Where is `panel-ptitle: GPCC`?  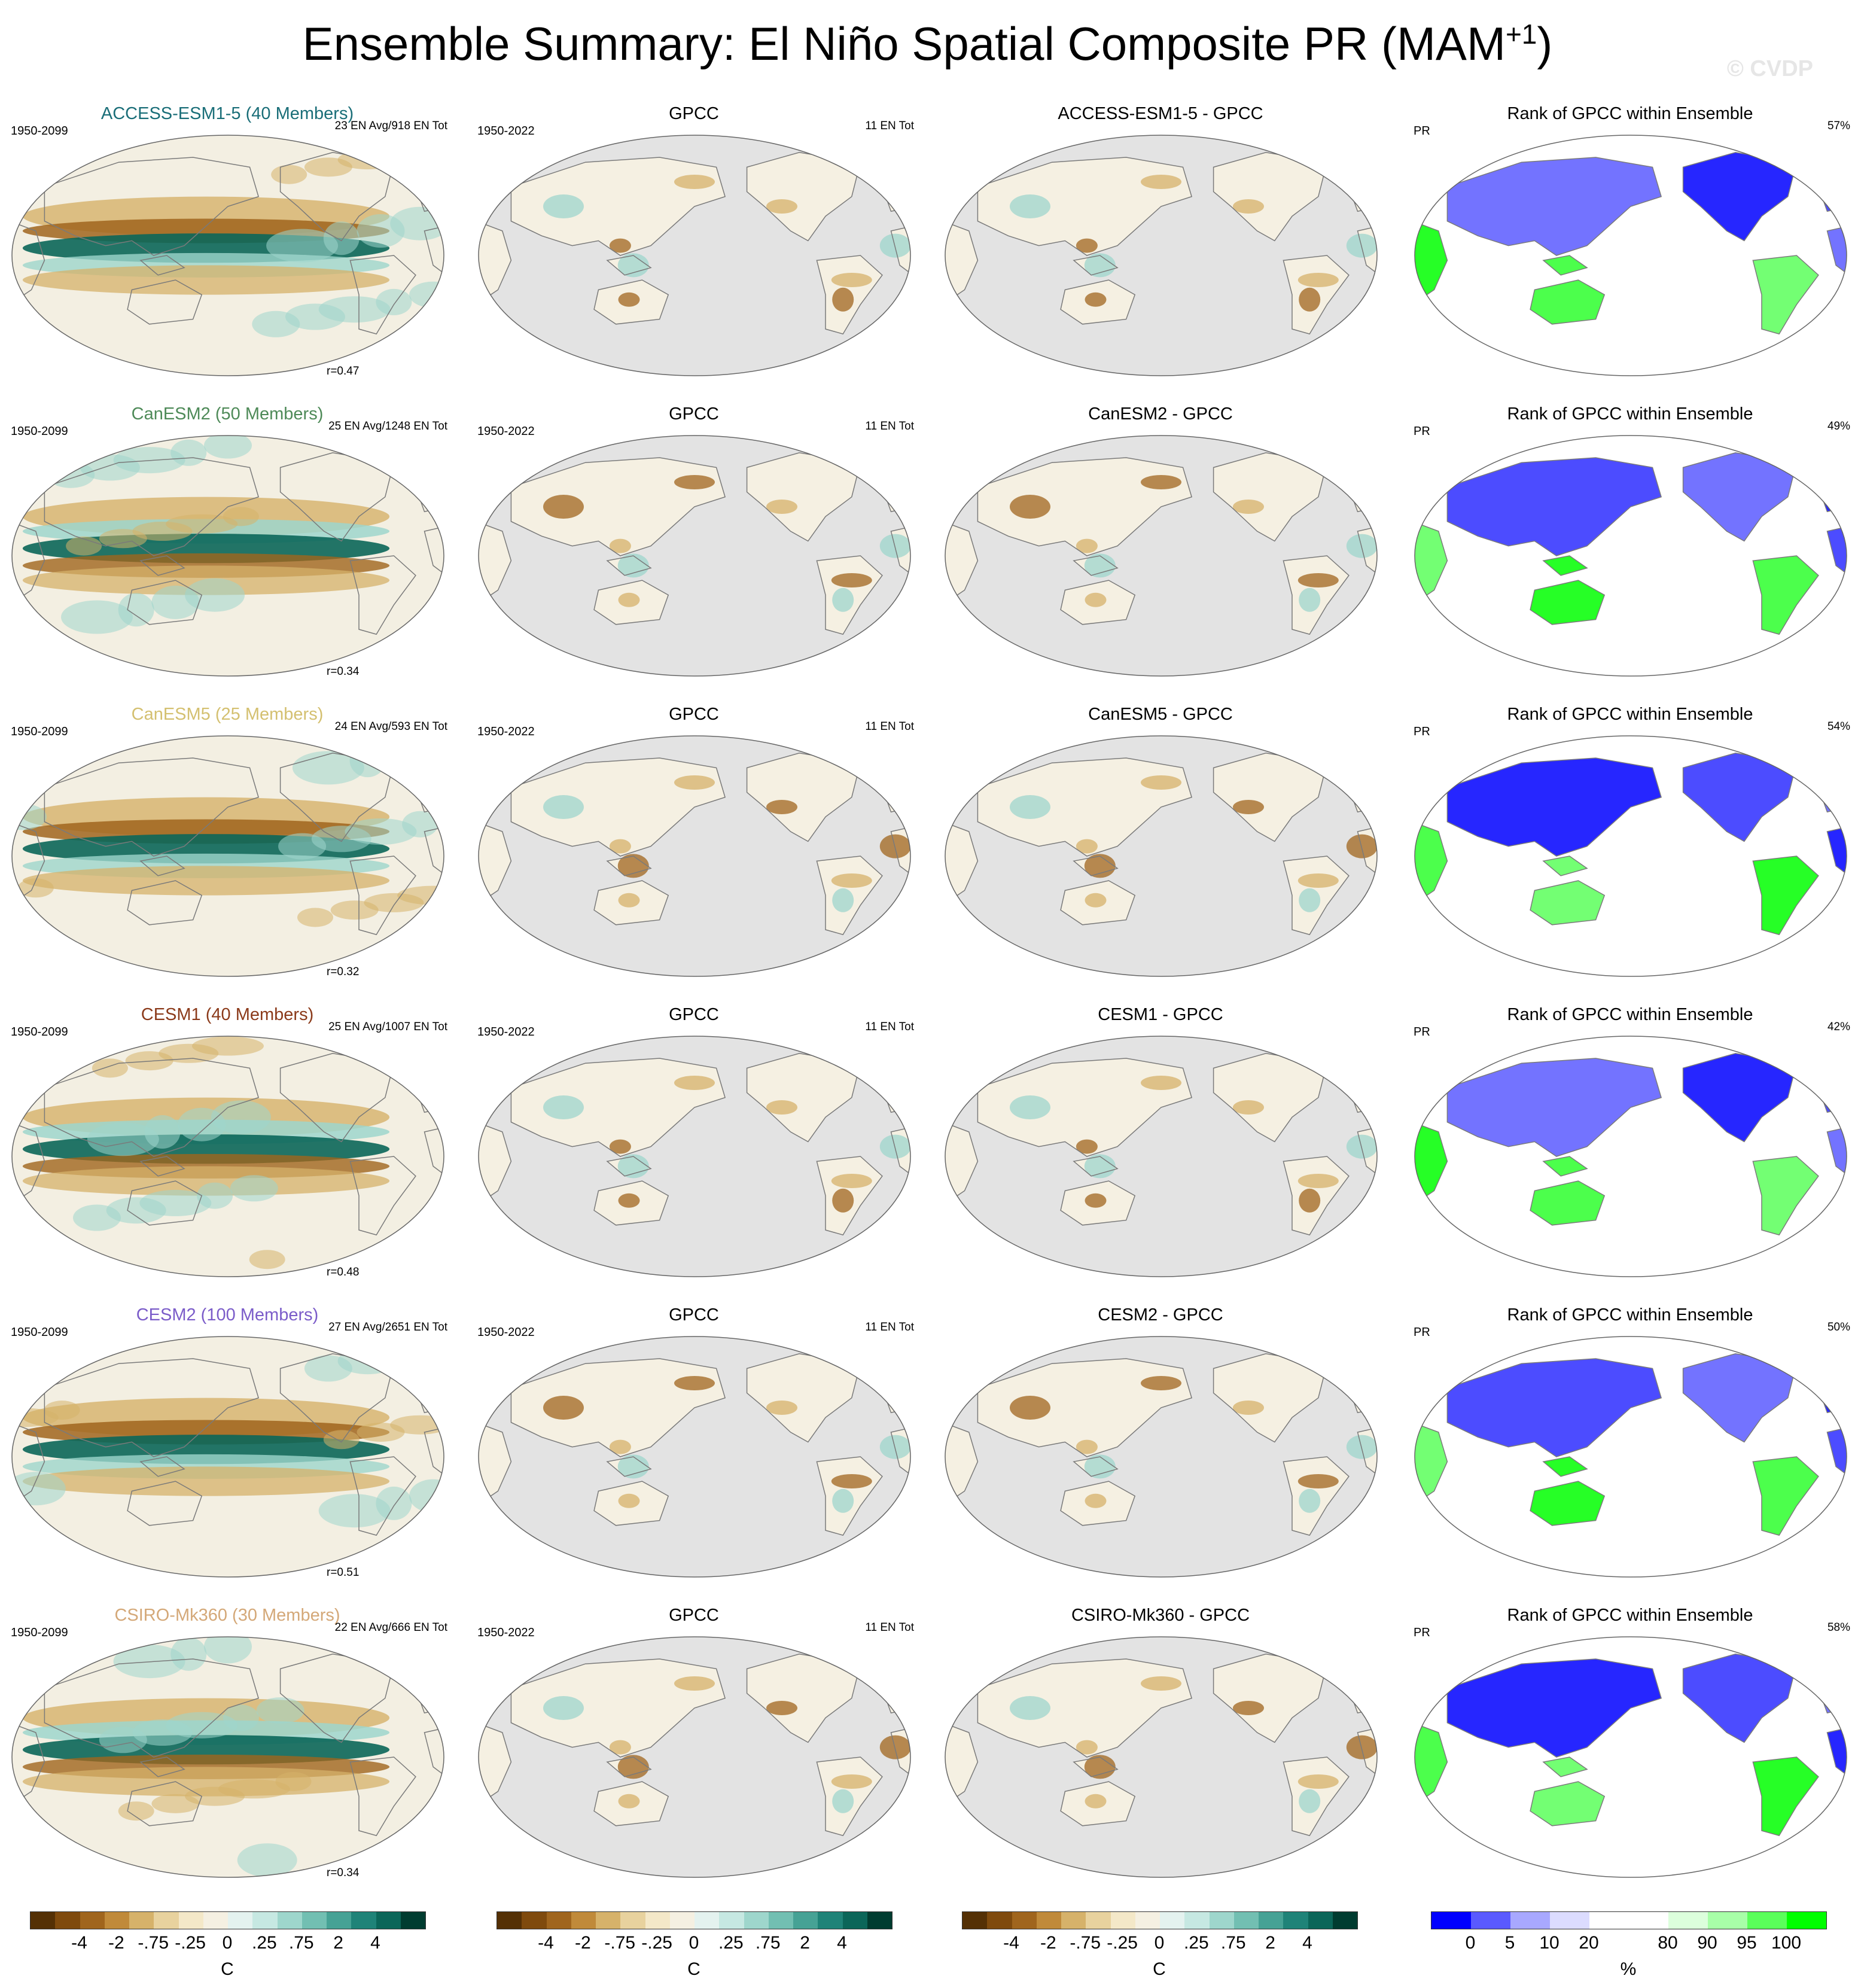
panel-ptitle: GPCC is located at coordinates (694, 113).